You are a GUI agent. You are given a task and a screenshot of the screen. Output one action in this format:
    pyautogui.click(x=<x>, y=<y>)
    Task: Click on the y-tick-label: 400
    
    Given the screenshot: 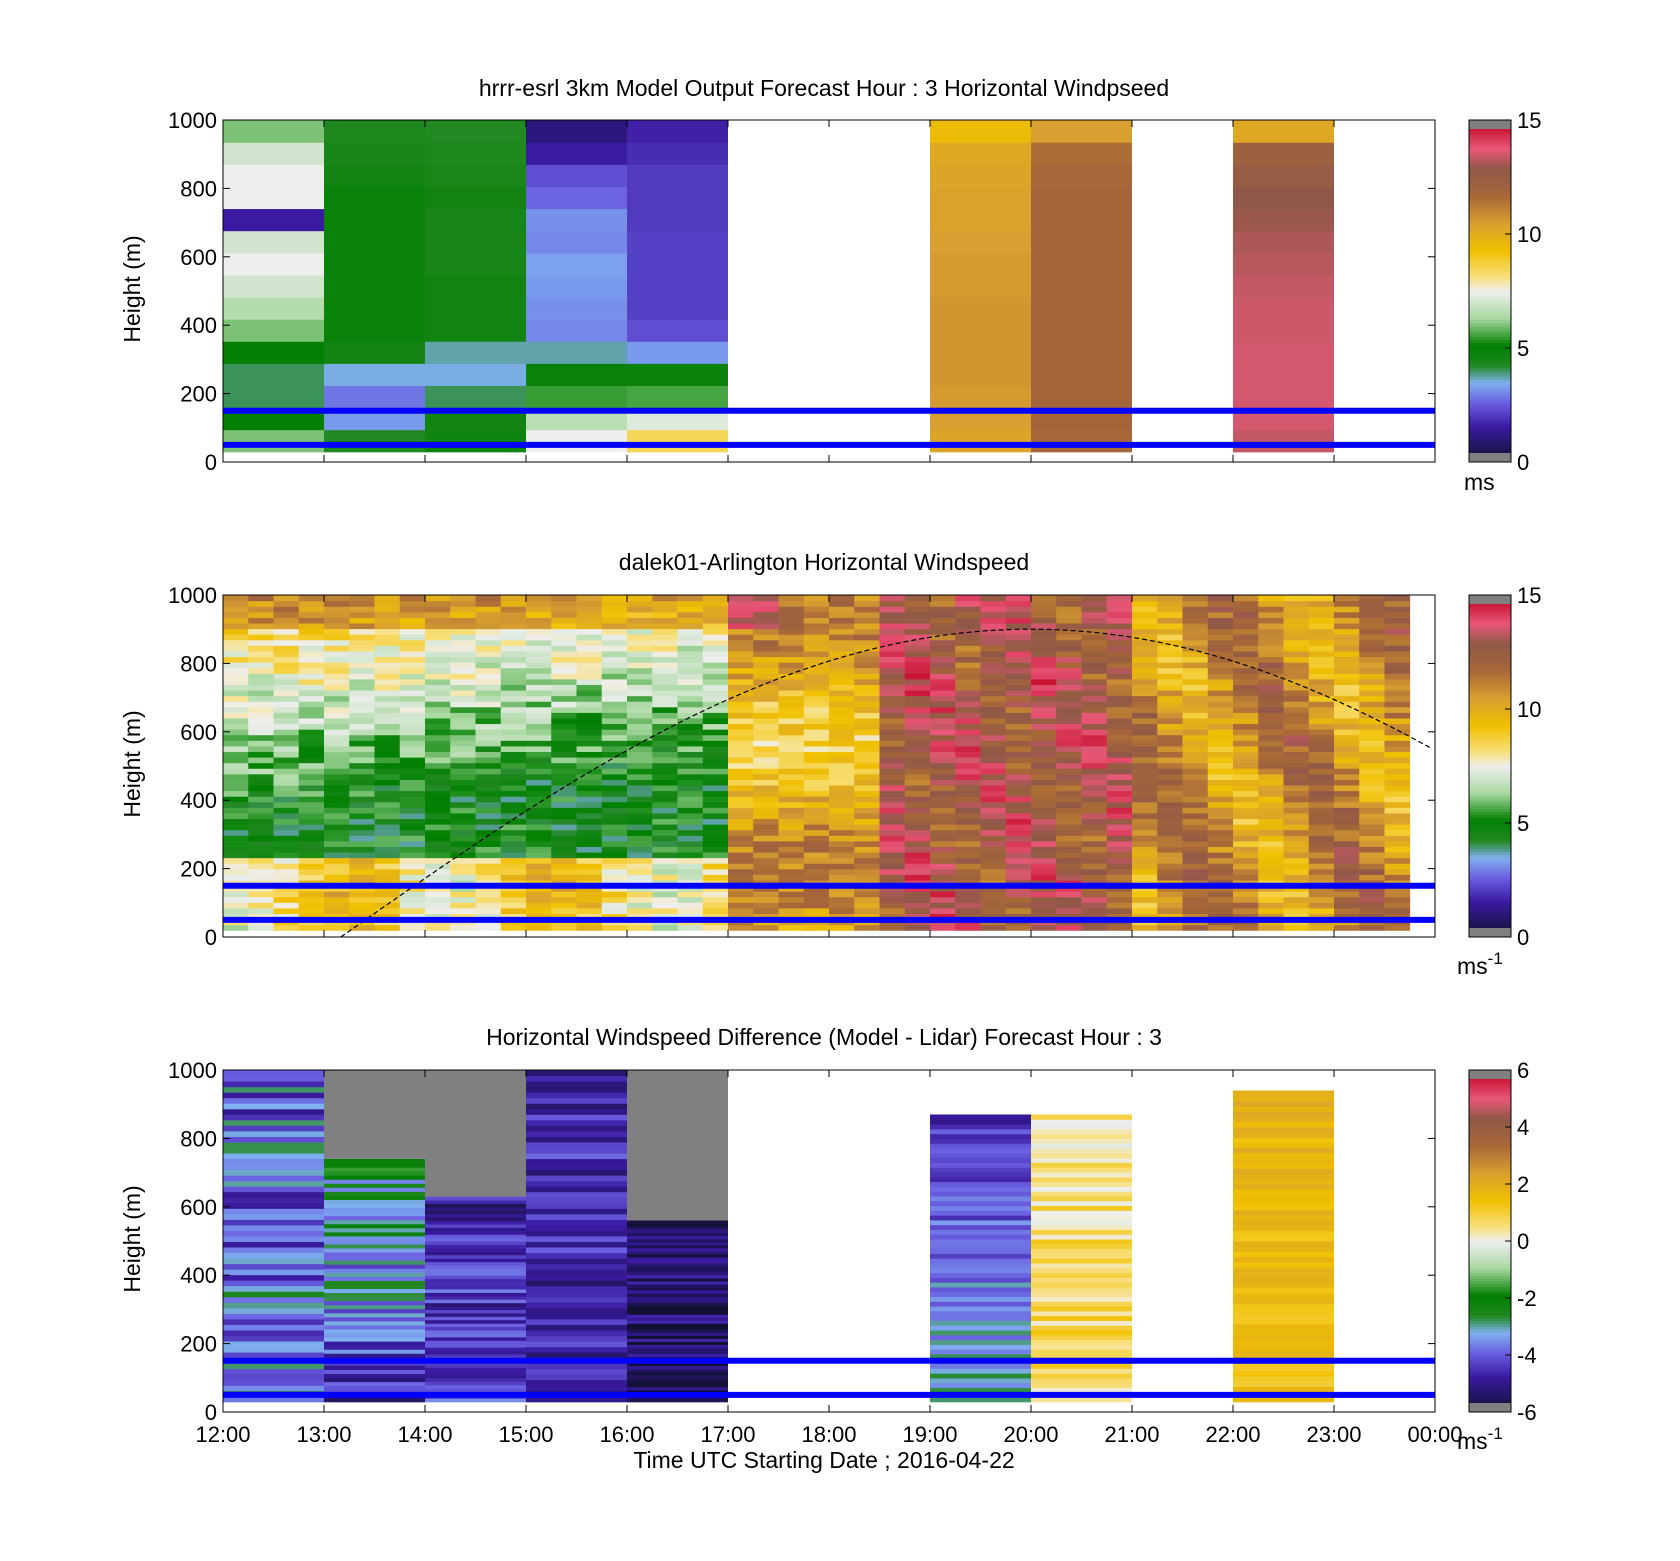 What is the action you would take?
    pyautogui.click(x=198, y=800)
    